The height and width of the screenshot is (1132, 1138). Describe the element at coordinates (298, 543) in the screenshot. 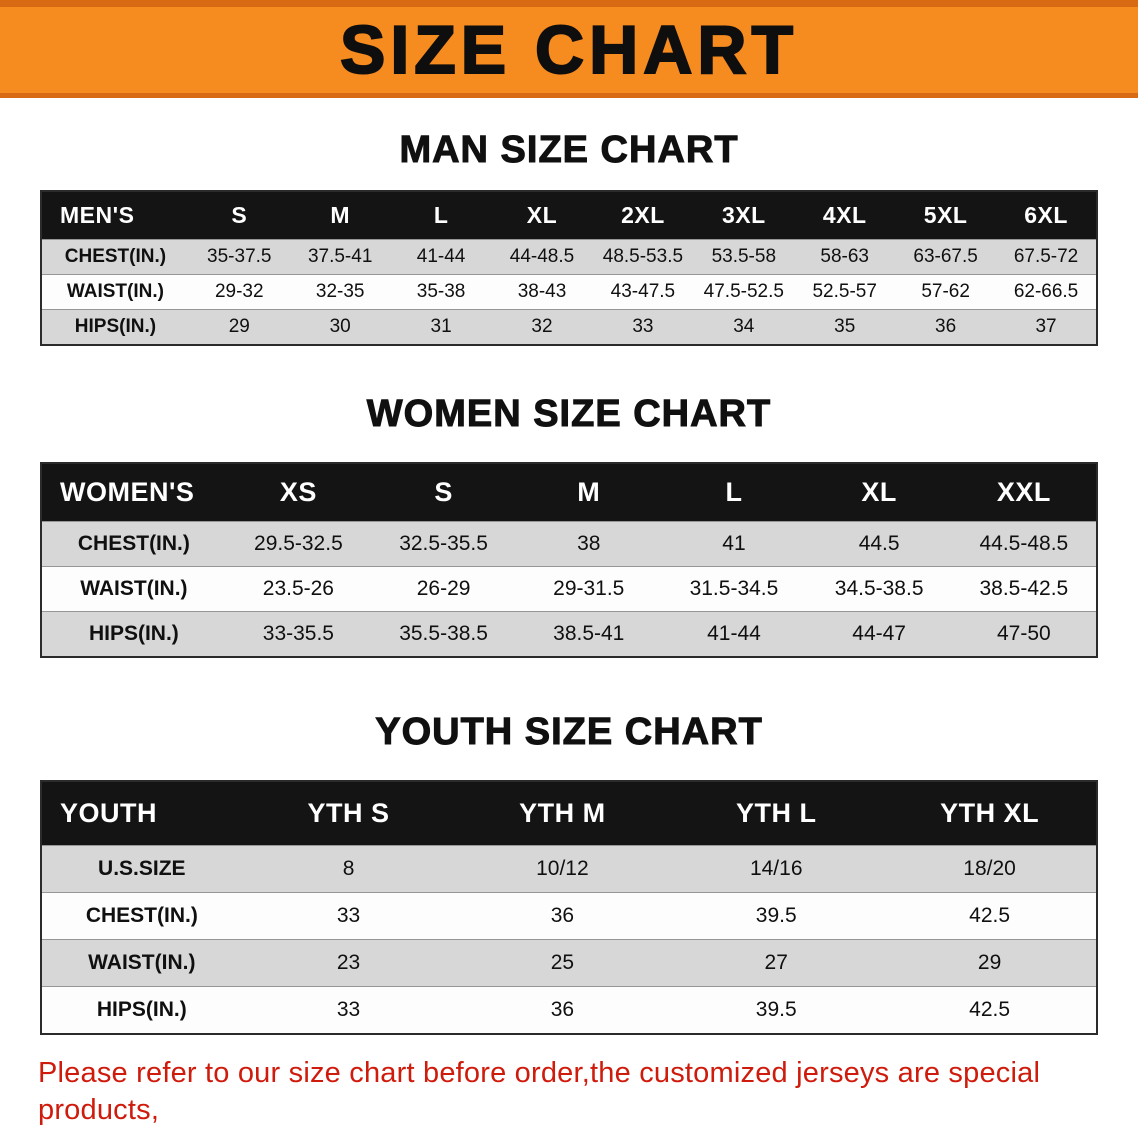

I see `table-cell: 29.5-32.5` at that location.